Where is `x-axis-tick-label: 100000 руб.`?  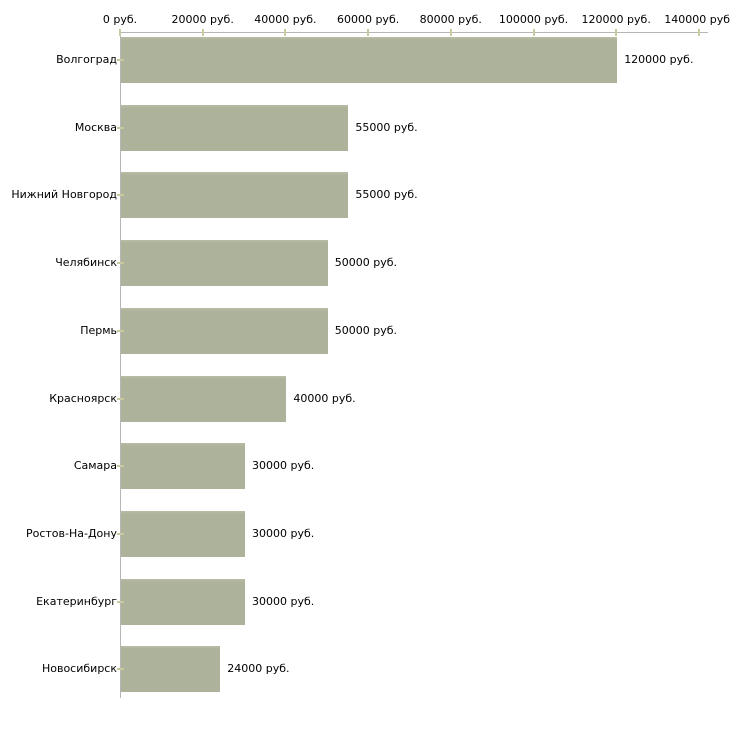 x-axis-tick-label: 100000 руб. is located at coordinates (533, 19).